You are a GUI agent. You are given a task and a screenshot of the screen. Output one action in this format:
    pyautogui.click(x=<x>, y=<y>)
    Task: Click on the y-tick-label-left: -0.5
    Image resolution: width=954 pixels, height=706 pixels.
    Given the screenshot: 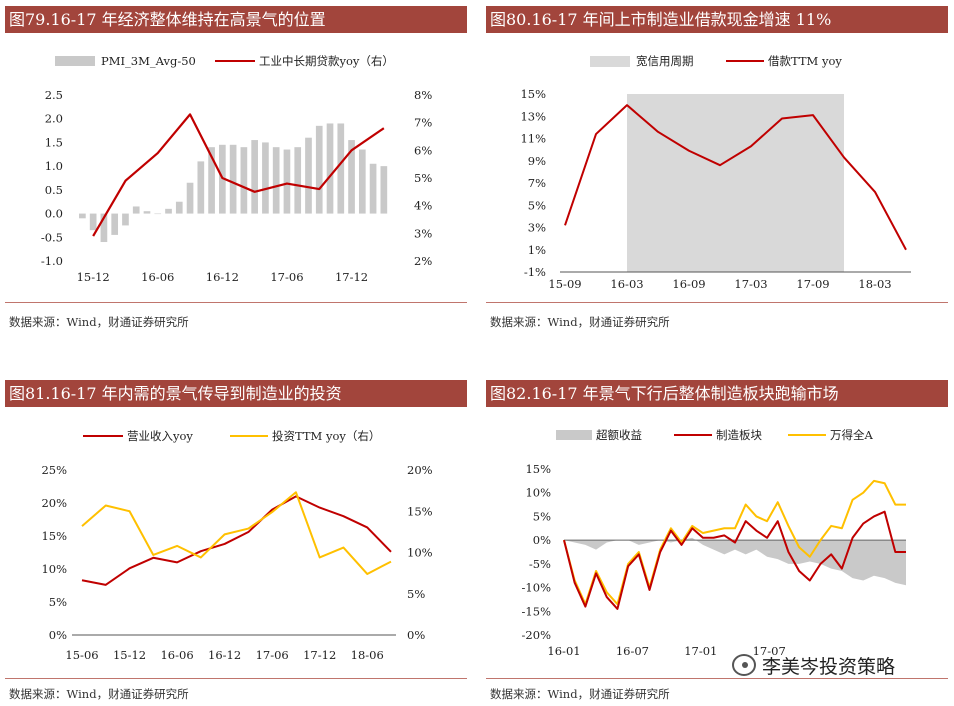 What is the action you would take?
    pyautogui.click(x=52, y=237)
    